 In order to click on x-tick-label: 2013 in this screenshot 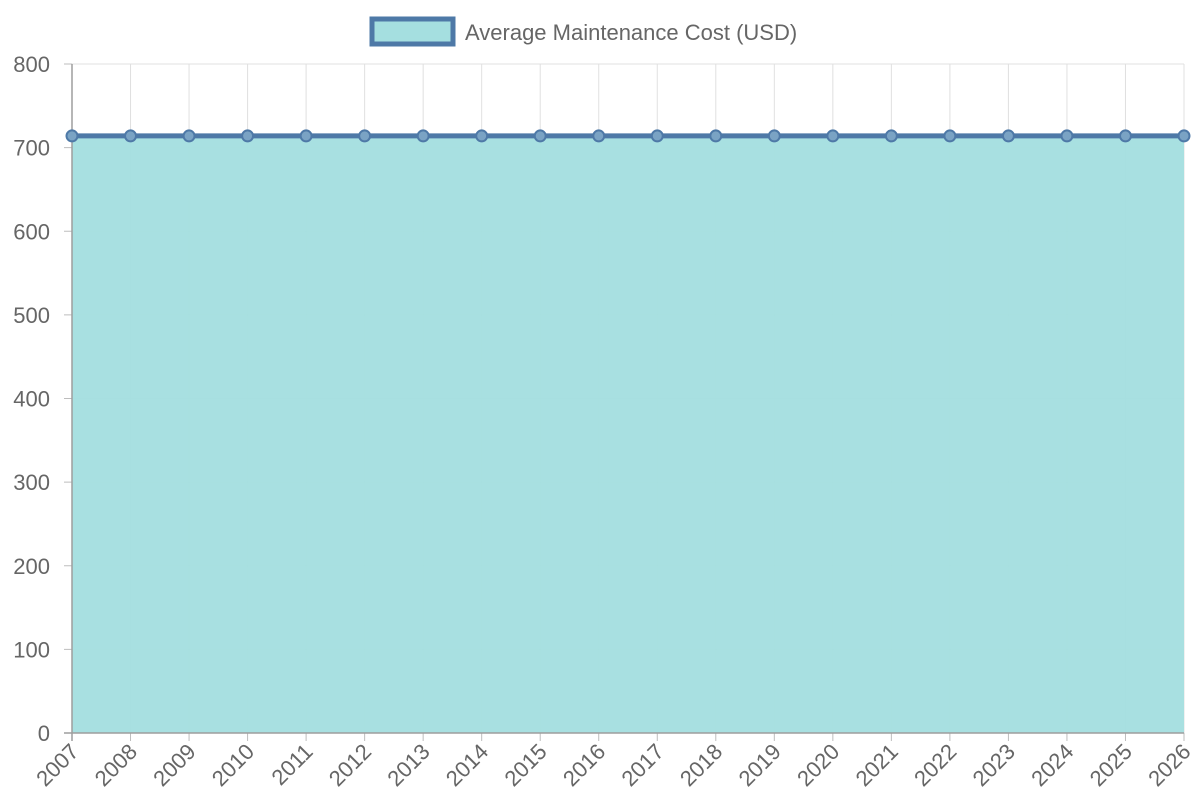, I will do `click(408, 765)`.